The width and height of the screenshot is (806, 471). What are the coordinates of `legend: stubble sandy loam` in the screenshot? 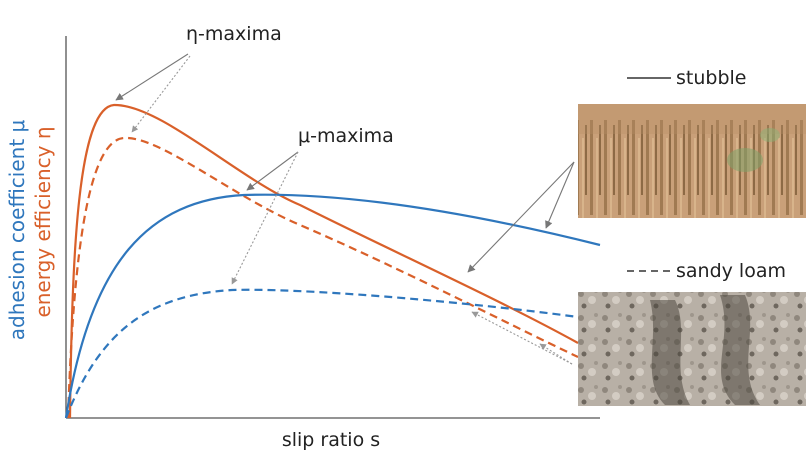 It's located at (706, 174).